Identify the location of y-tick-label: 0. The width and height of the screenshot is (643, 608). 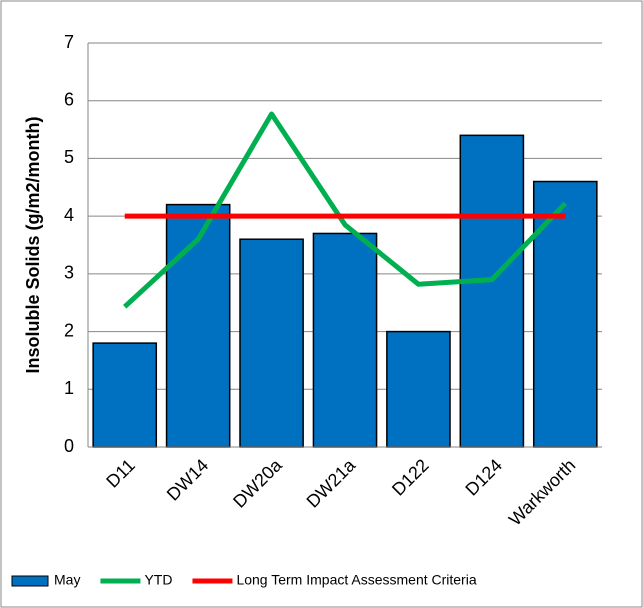
(69, 446).